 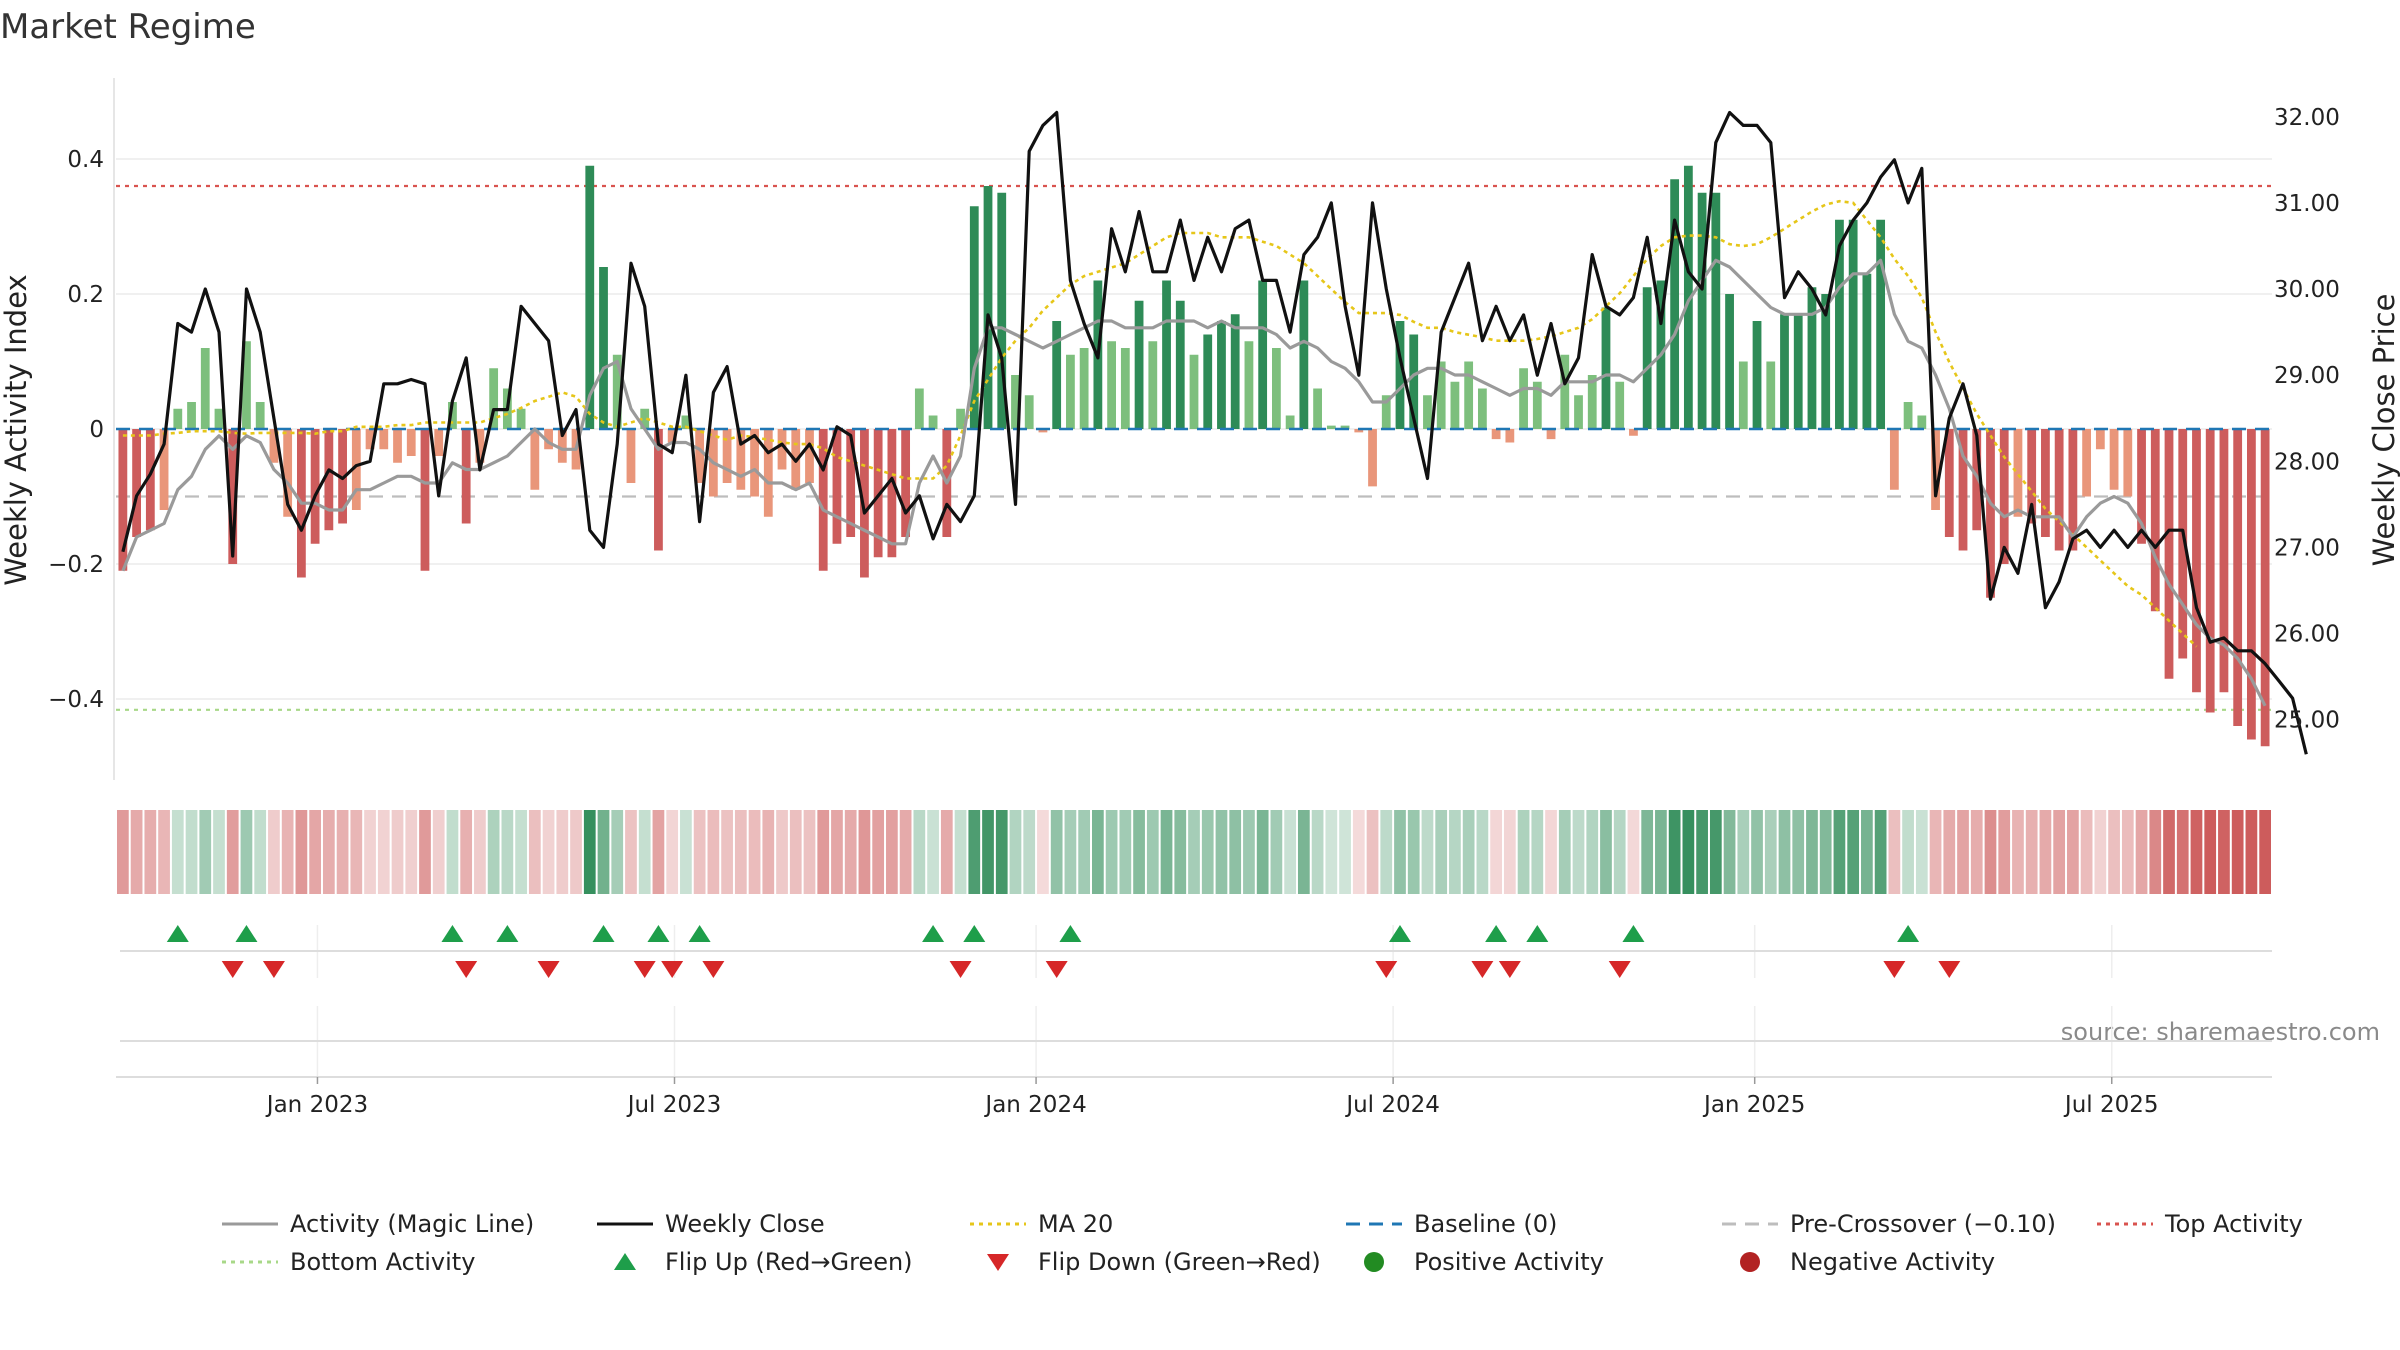 I want to click on y-tick-right: 31.00, so click(x=2307, y=204).